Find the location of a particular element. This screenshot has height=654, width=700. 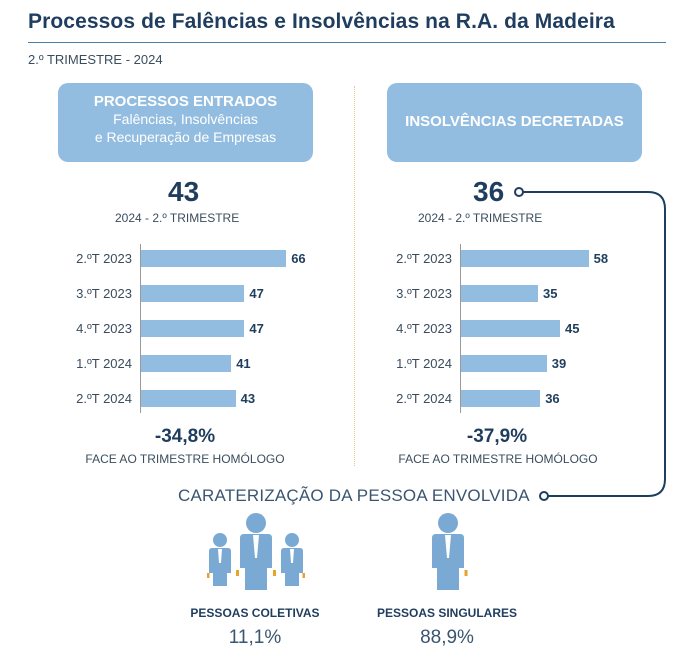

processos-entrados-subtitle-line1: Falências, Insolvências is located at coordinates (185, 119).